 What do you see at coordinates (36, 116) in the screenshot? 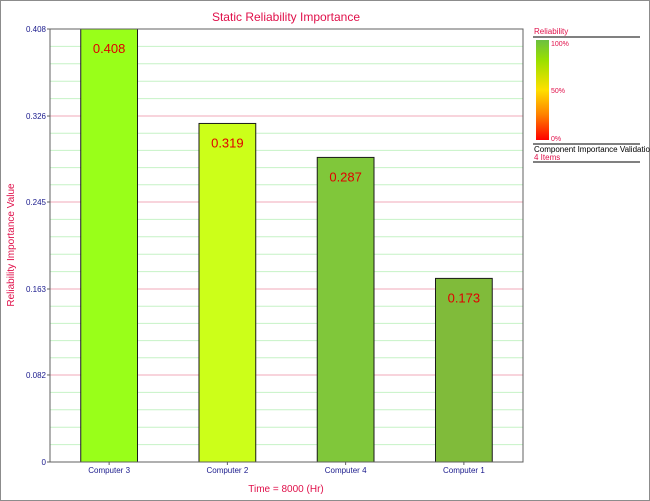
I see `y-tick-label: 0.326` at bounding box center [36, 116].